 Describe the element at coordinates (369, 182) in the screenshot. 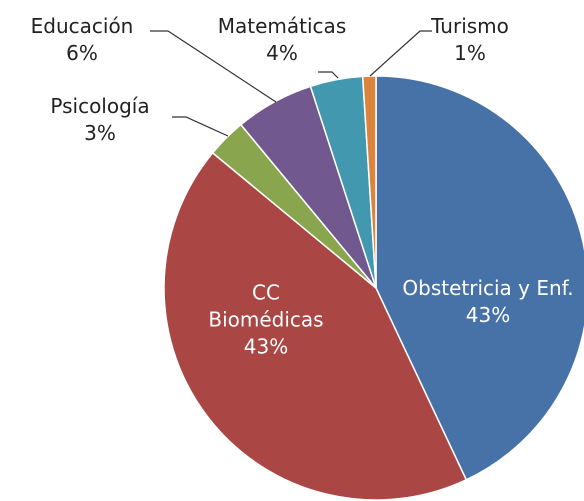

I see `pie-slice` at that location.